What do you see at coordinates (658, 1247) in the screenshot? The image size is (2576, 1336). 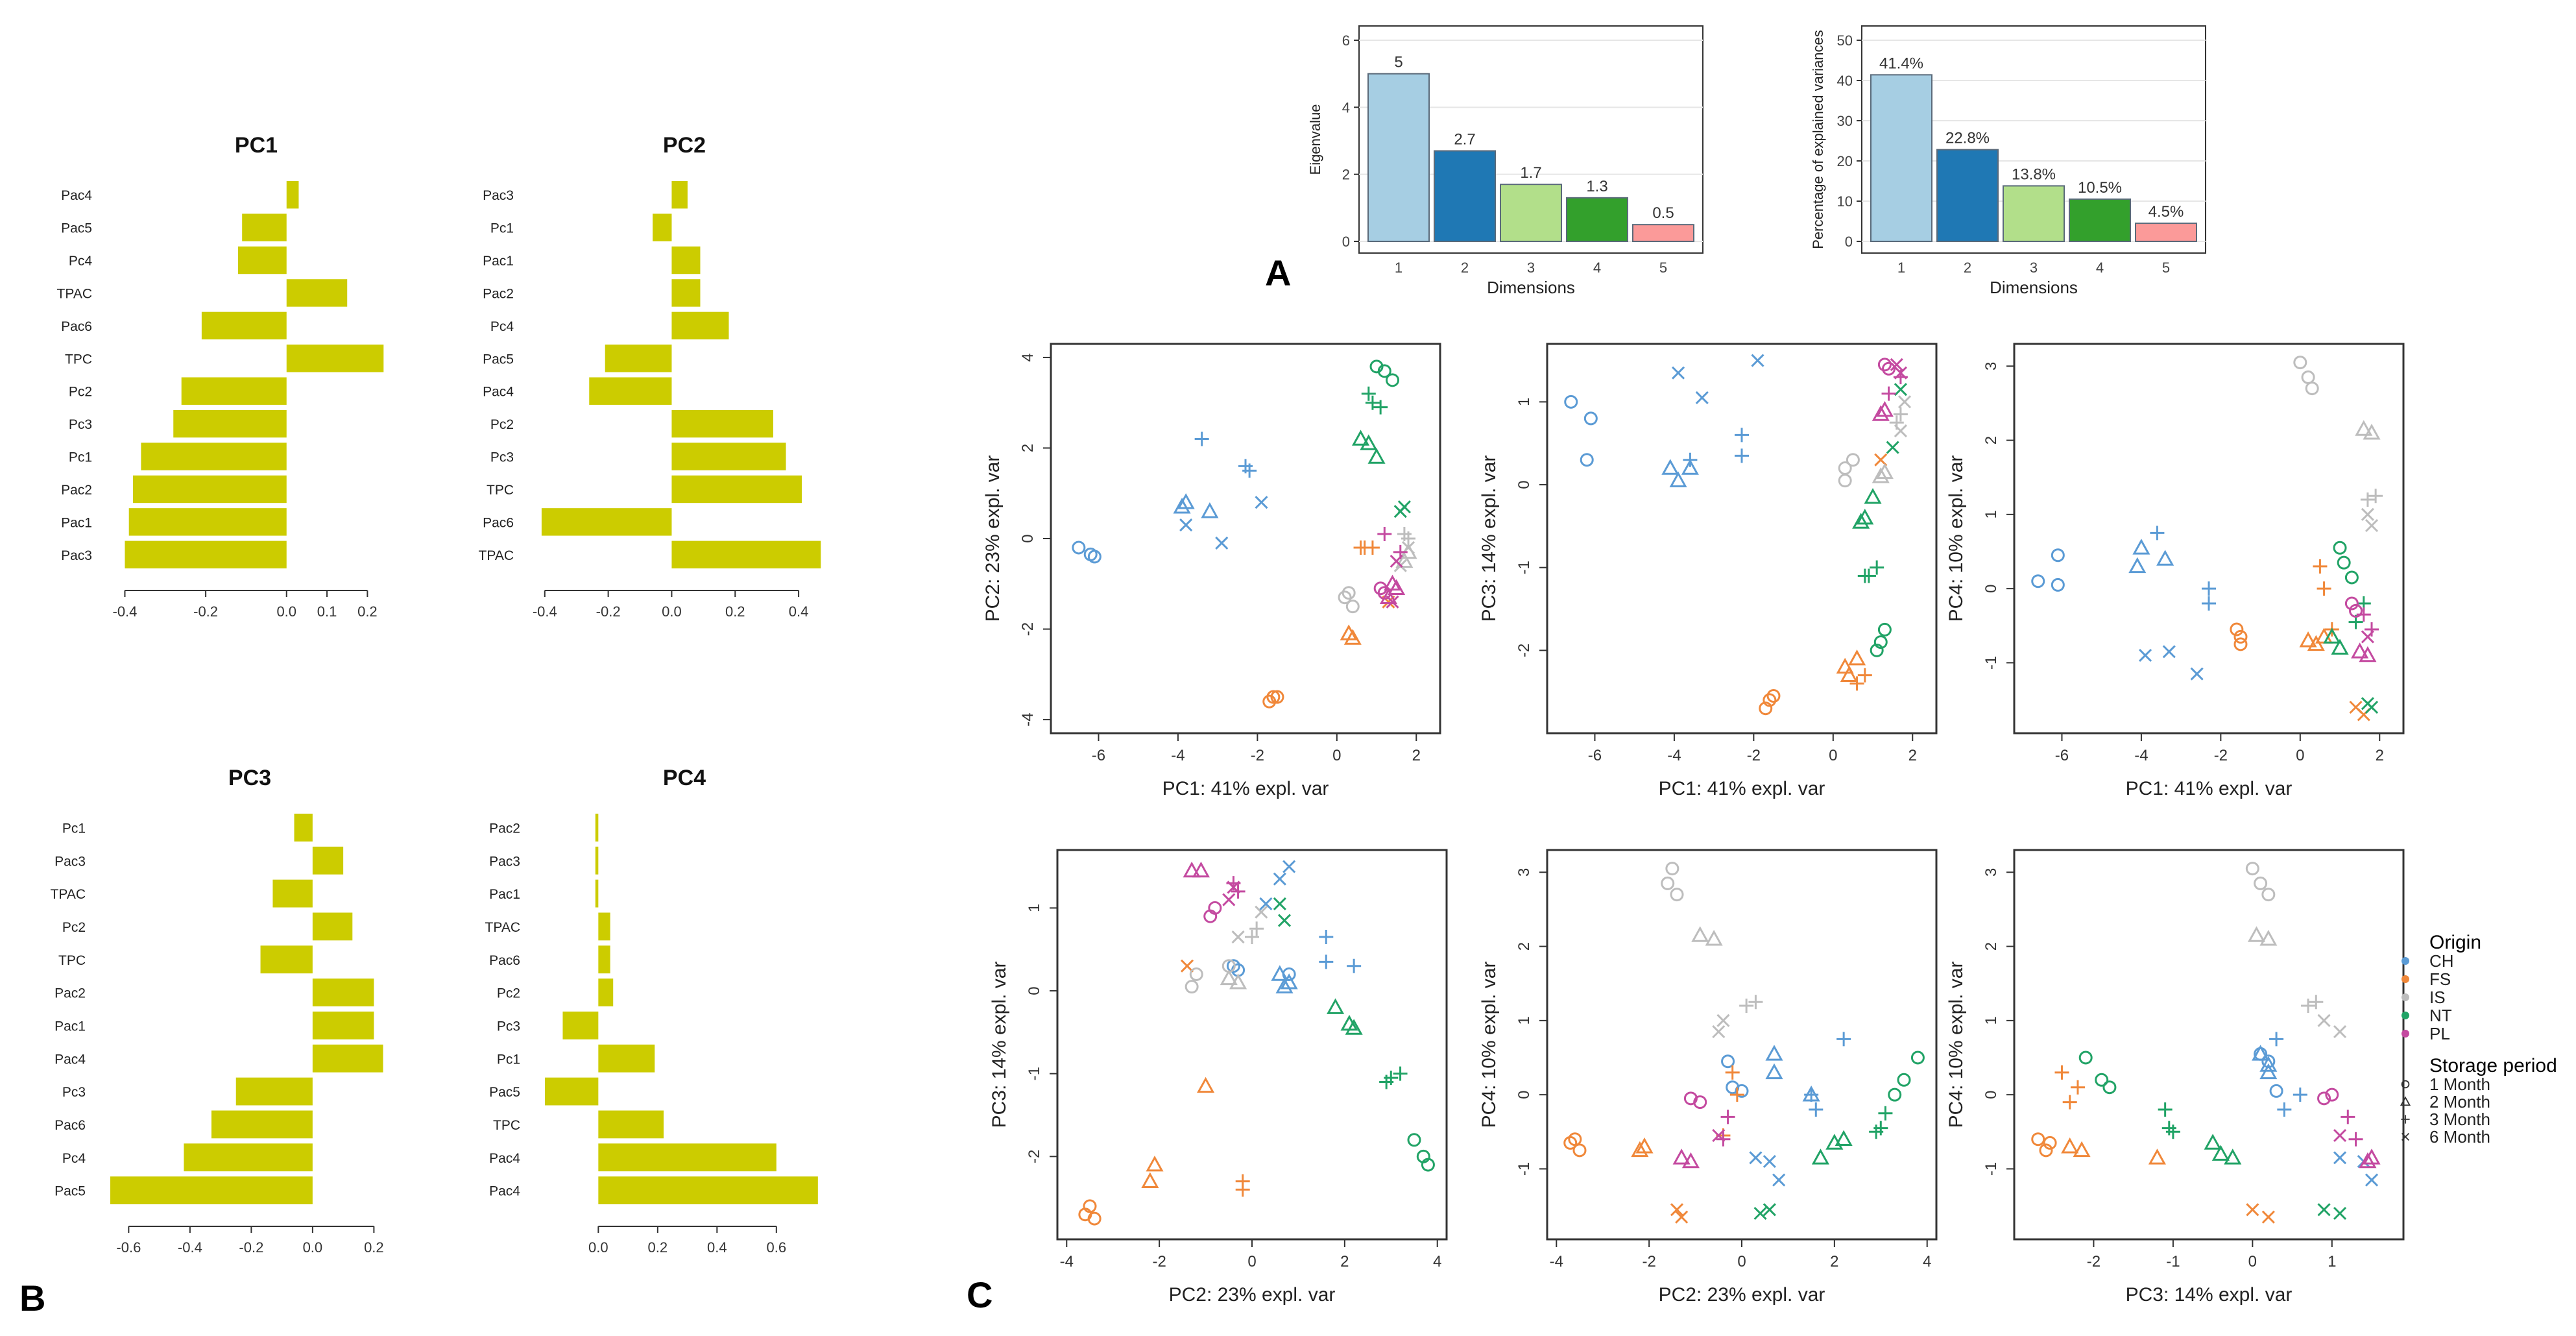 I see `pc4-x-tick-label: 0.2` at bounding box center [658, 1247].